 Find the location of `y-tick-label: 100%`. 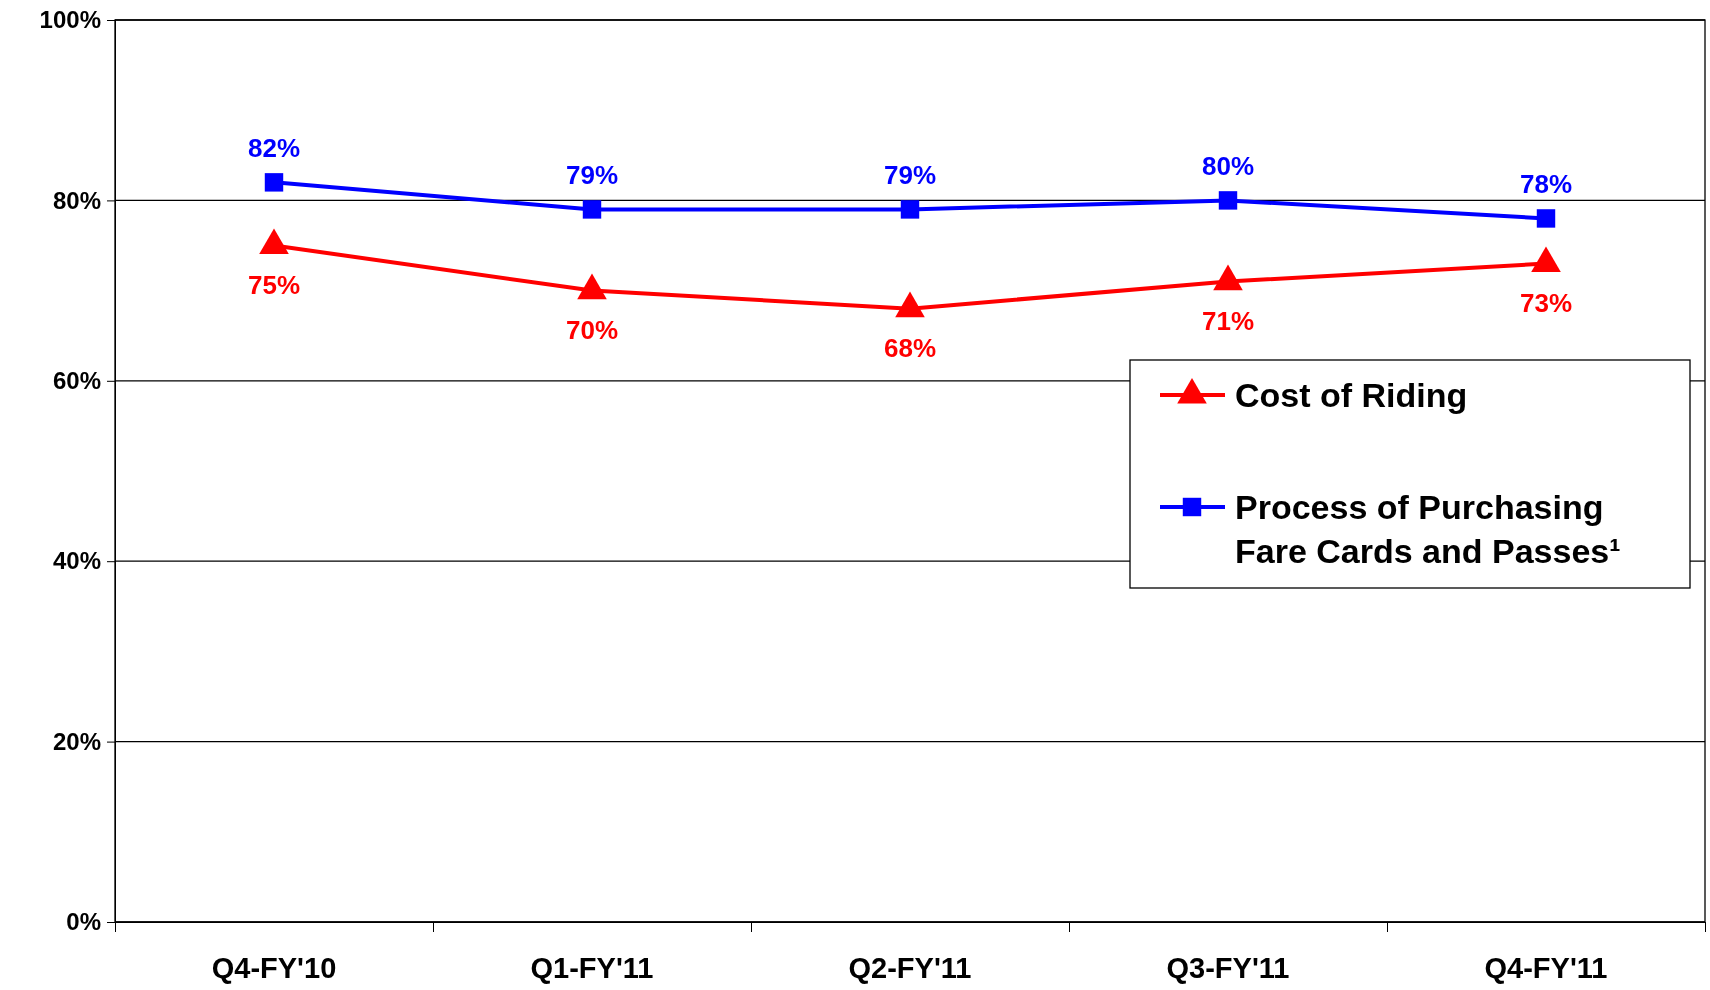

y-tick-label: 100% is located at coordinates (70, 20).